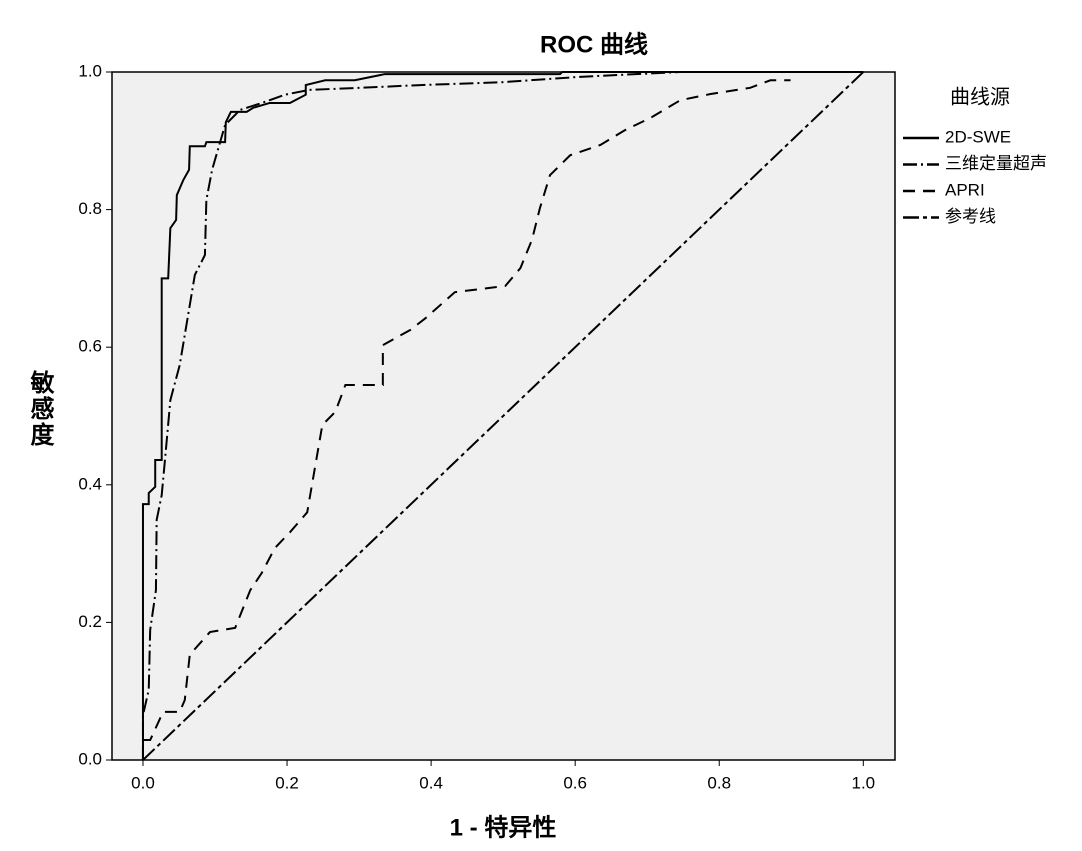 This screenshot has height=851, width=1082. What do you see at coordinates (90, 483) in the screenshot?
I see `y-tick-label: 0.4` at bounding box center [90, 483].